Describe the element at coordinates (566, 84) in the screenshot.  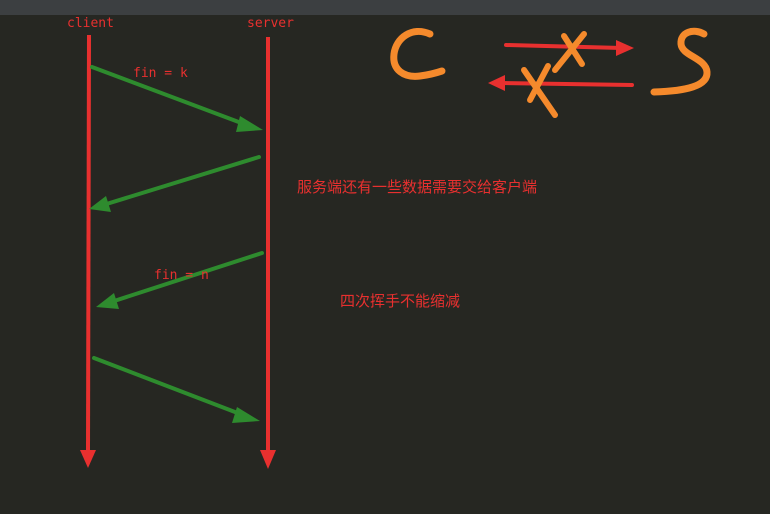
I see `doodle-arrow-left` at that location.